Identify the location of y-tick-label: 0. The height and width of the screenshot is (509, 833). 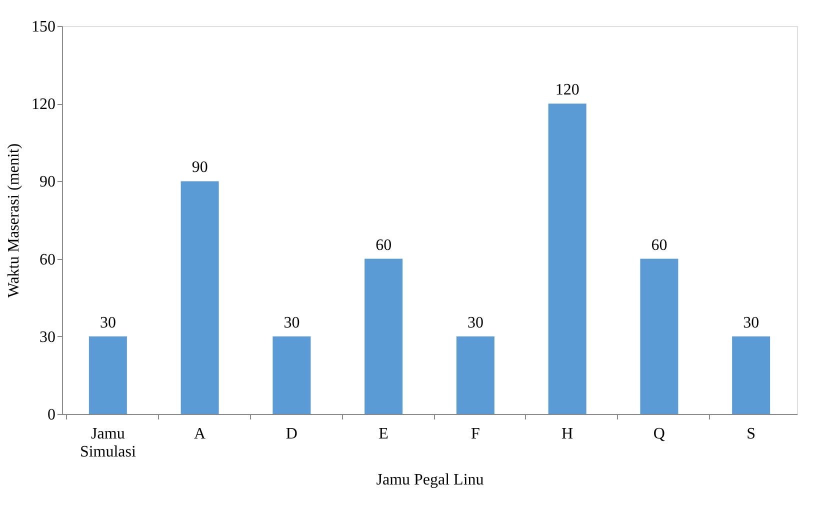
(52, 415).